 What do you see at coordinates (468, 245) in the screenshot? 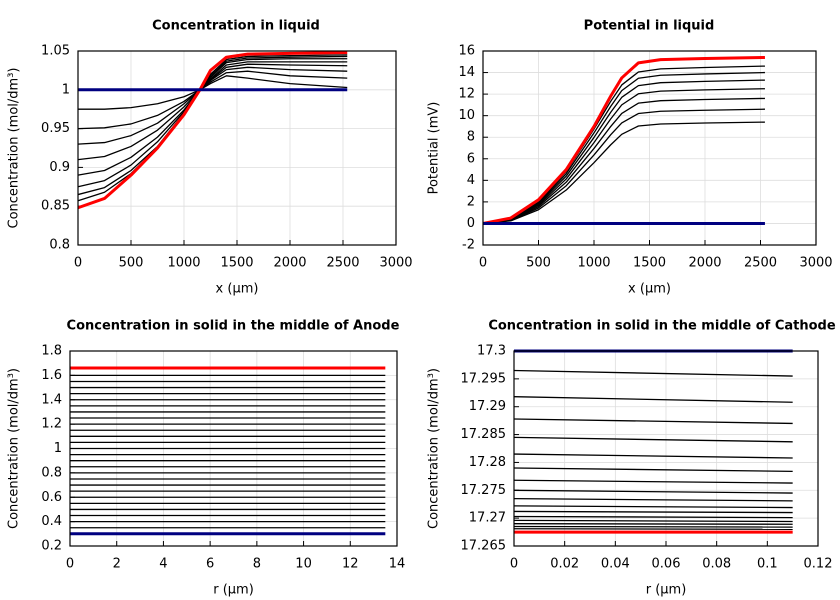
I see `y-tick-label: -2` at bounding box center [468, 245].